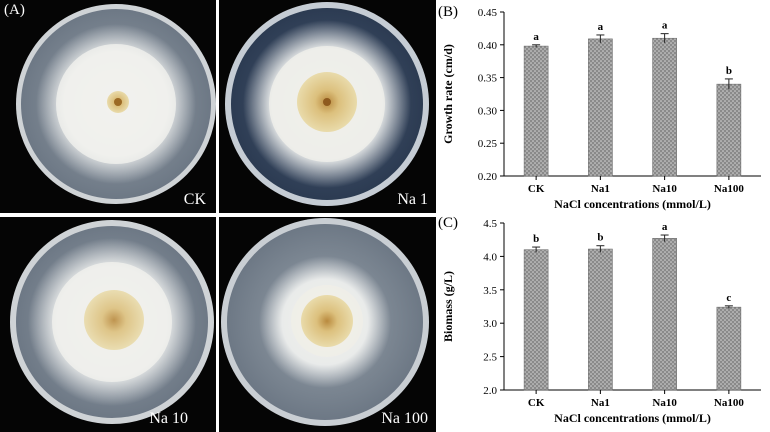  I want to click on plate-photo-ck: CK, so click(108, 106).